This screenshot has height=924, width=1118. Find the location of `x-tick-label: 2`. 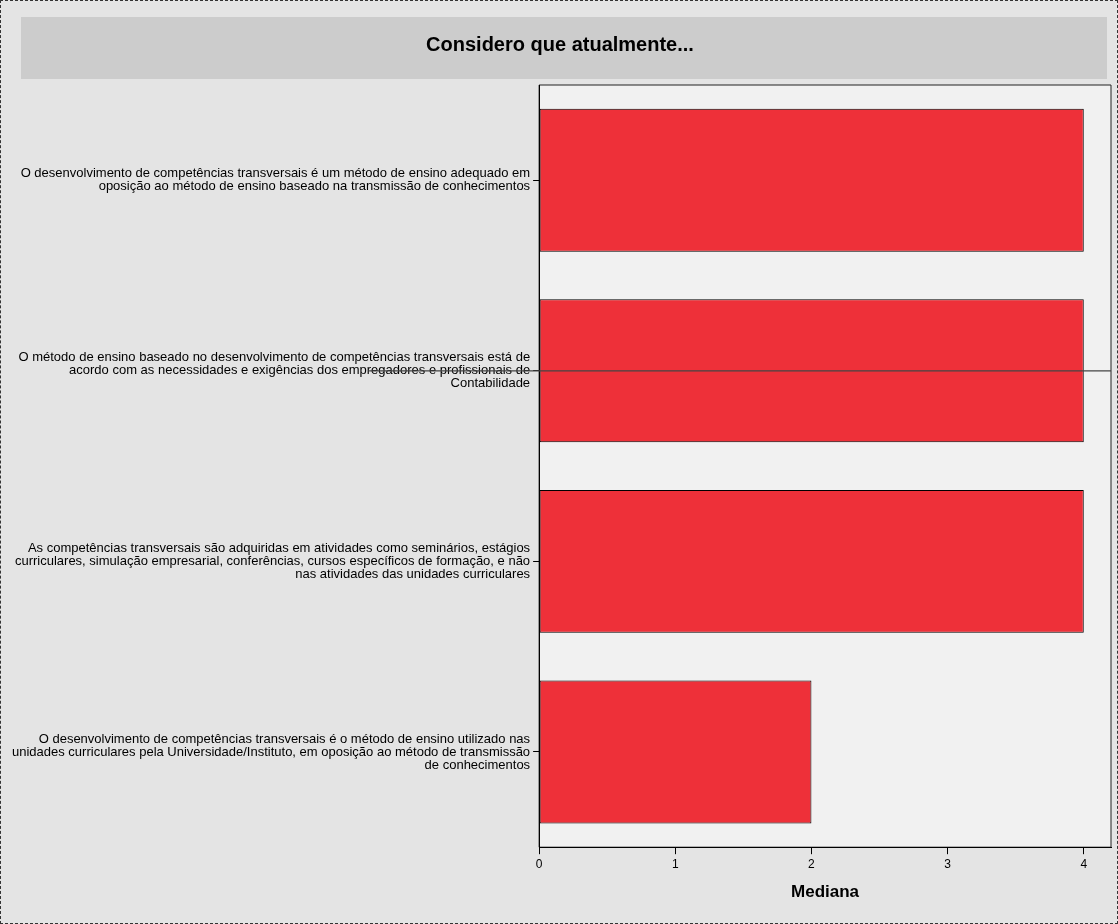

x-tick-label: 2 is located at coordinates (812, 863).